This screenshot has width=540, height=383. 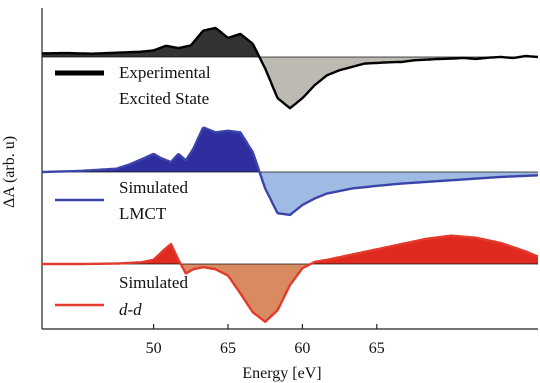 What do you see at coordinates (121, 200) in the screenshot?
I see `legend-entry-2: Simulated LMCT` at bounding box center [121, 200].